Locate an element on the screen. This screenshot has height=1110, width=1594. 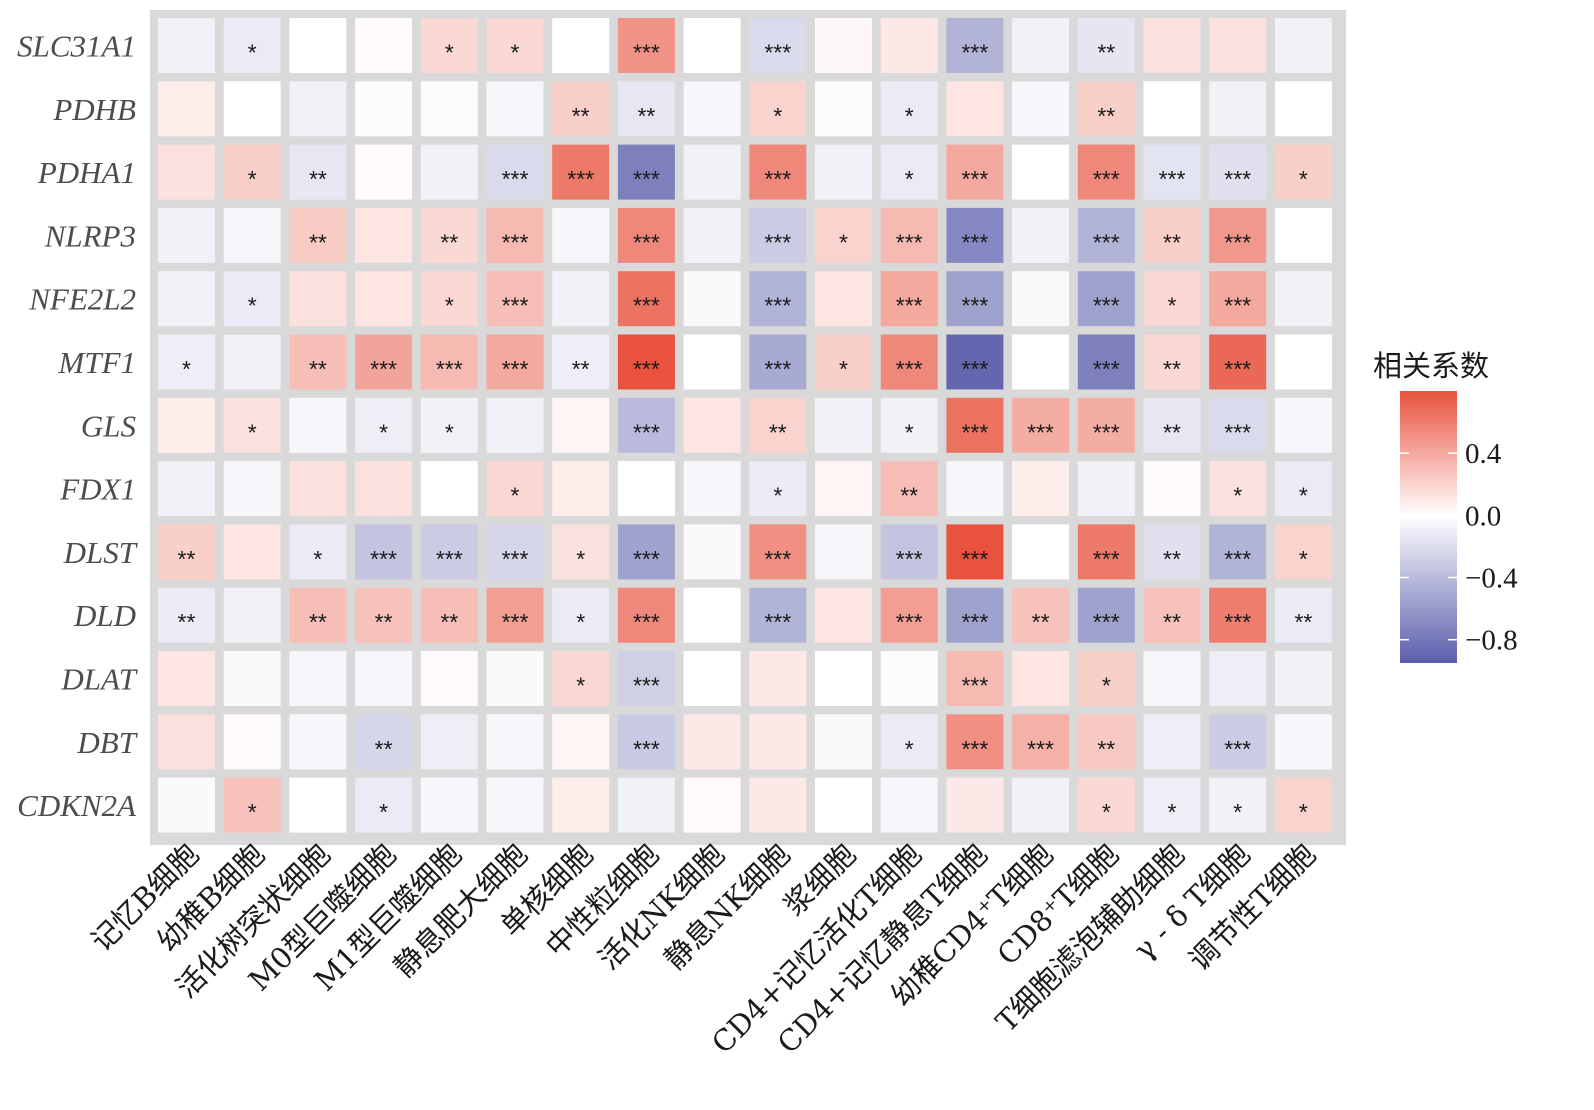
row-label-PDHB: PDHB is located at coordinates (94, 109).